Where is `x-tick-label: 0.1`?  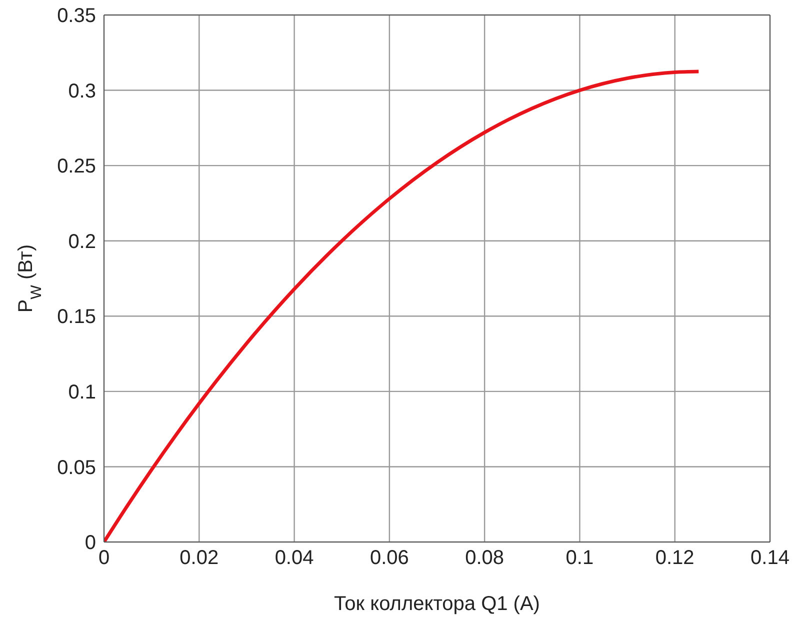
x-tick-label: 0.1 is located at coordinates (580, 558).